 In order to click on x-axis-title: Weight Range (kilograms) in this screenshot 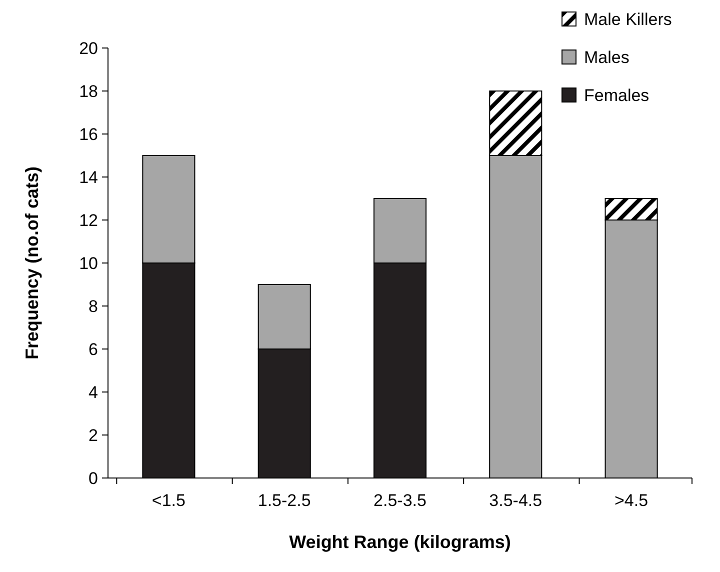, I will do `click(400, 542)`.